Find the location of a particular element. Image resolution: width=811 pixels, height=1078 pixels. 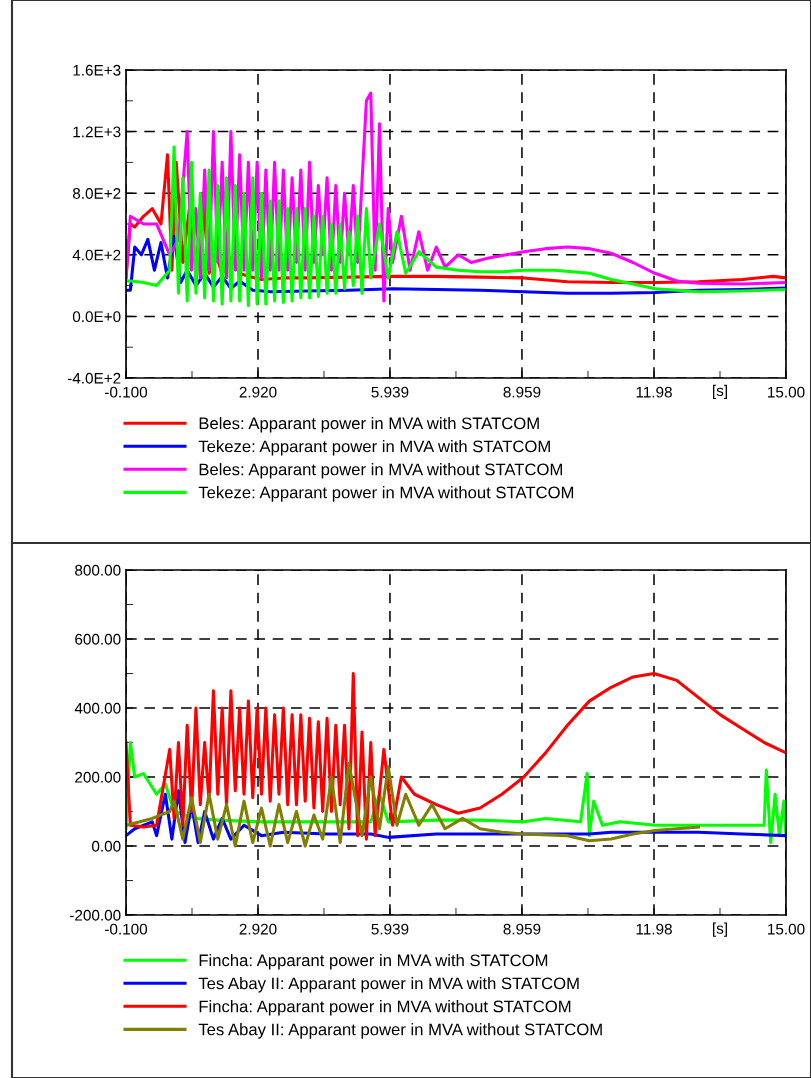

legend-label: Beles: Apparant power in MVA with STATCOM is located at coordinates (369, 425).